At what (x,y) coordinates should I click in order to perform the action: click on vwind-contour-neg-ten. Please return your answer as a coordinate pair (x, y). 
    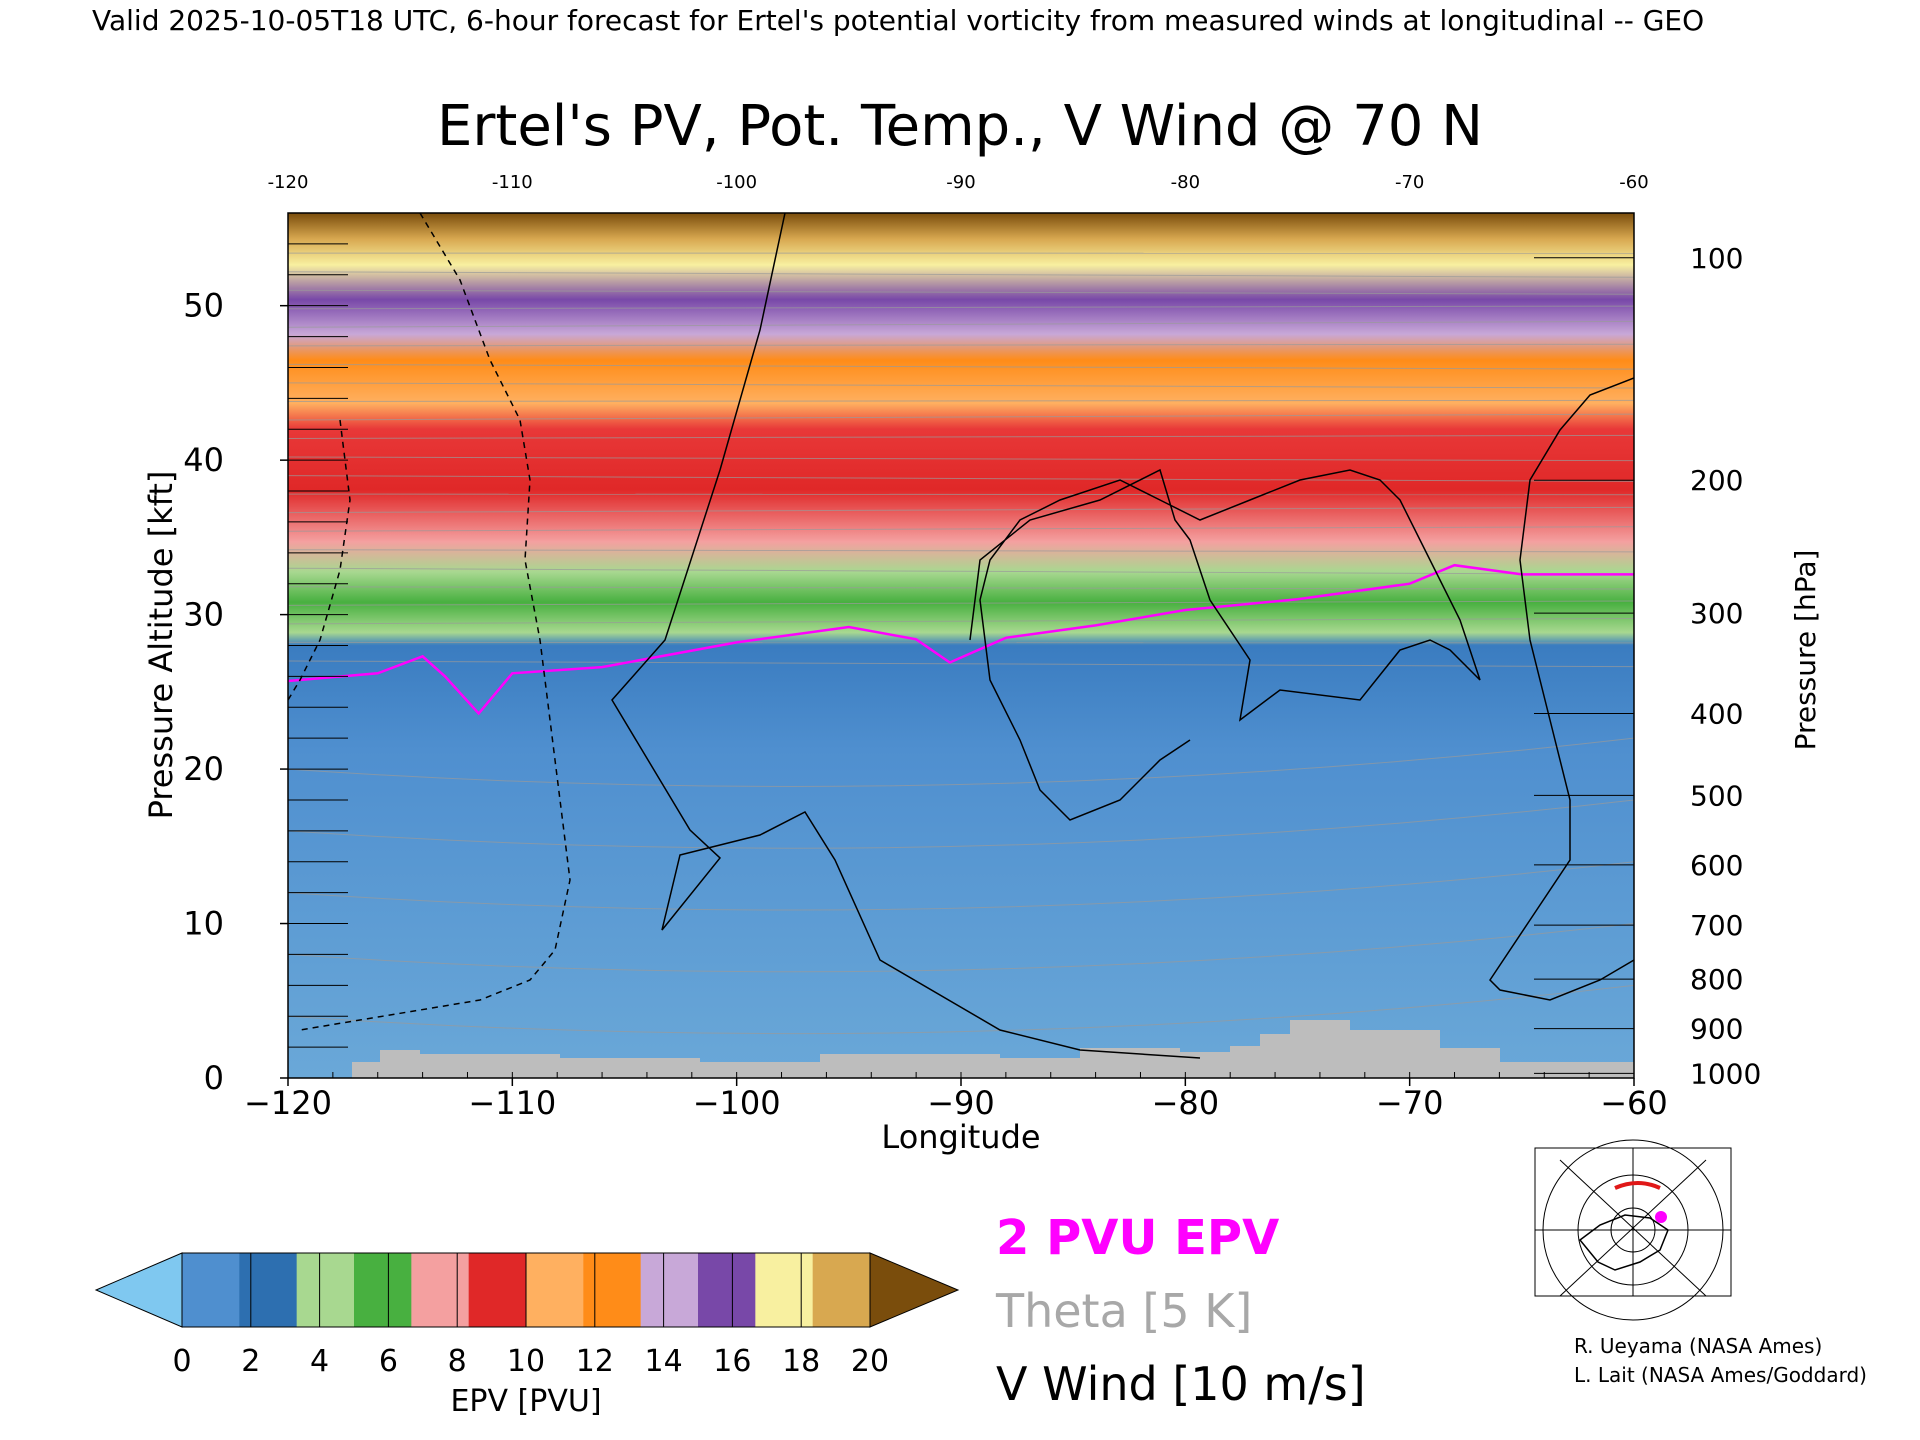
    Looking at the image, I should click on (435, 622).